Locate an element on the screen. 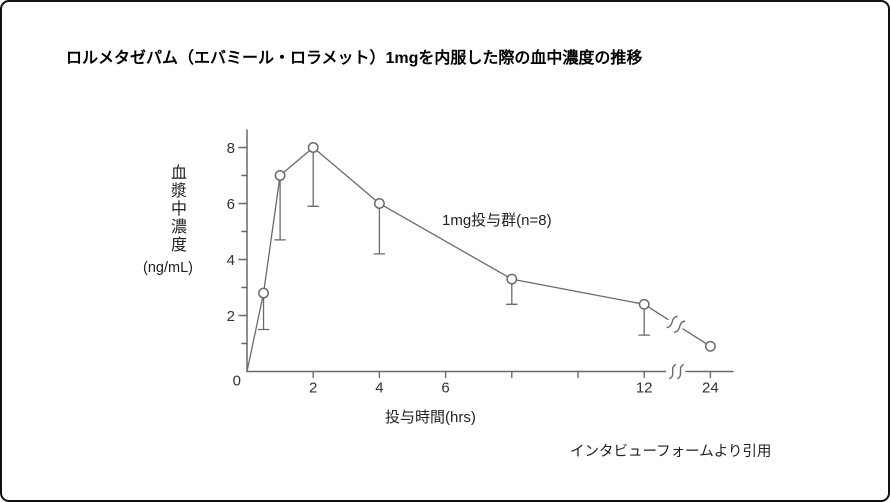  svg-text: 0 is located at coordinates (237, 381).